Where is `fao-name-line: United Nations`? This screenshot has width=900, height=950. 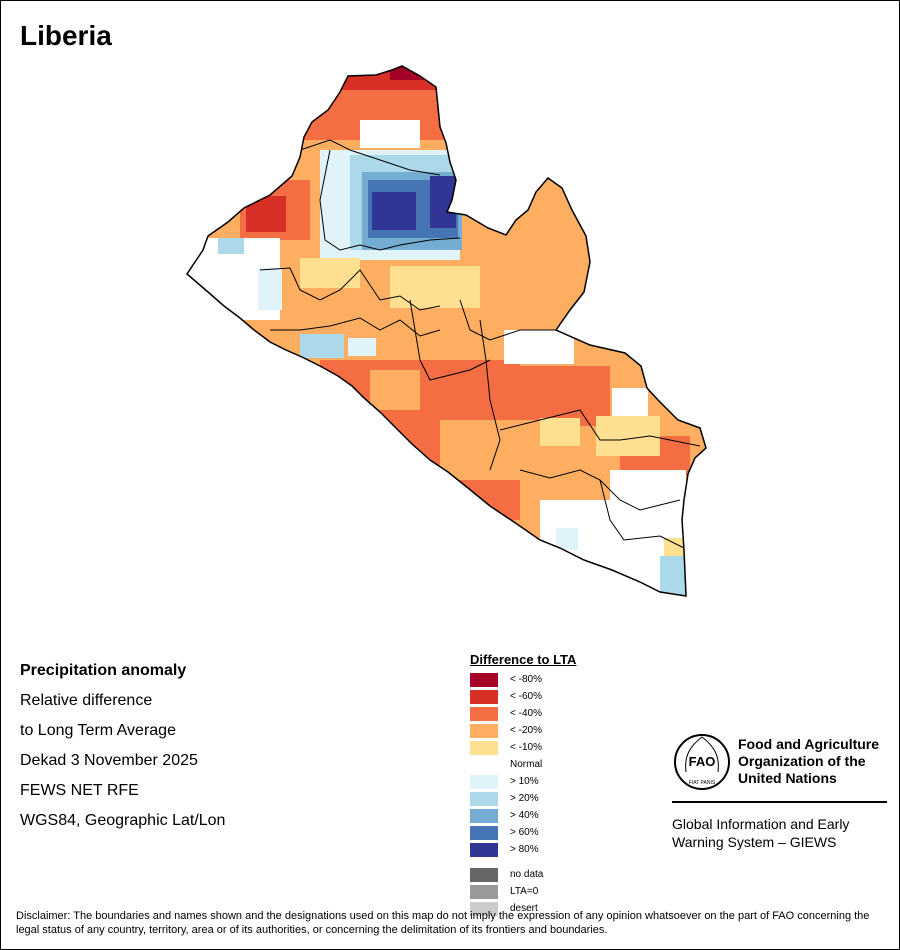 fao-name-line: United Nations is located at coordinates (787, 778).